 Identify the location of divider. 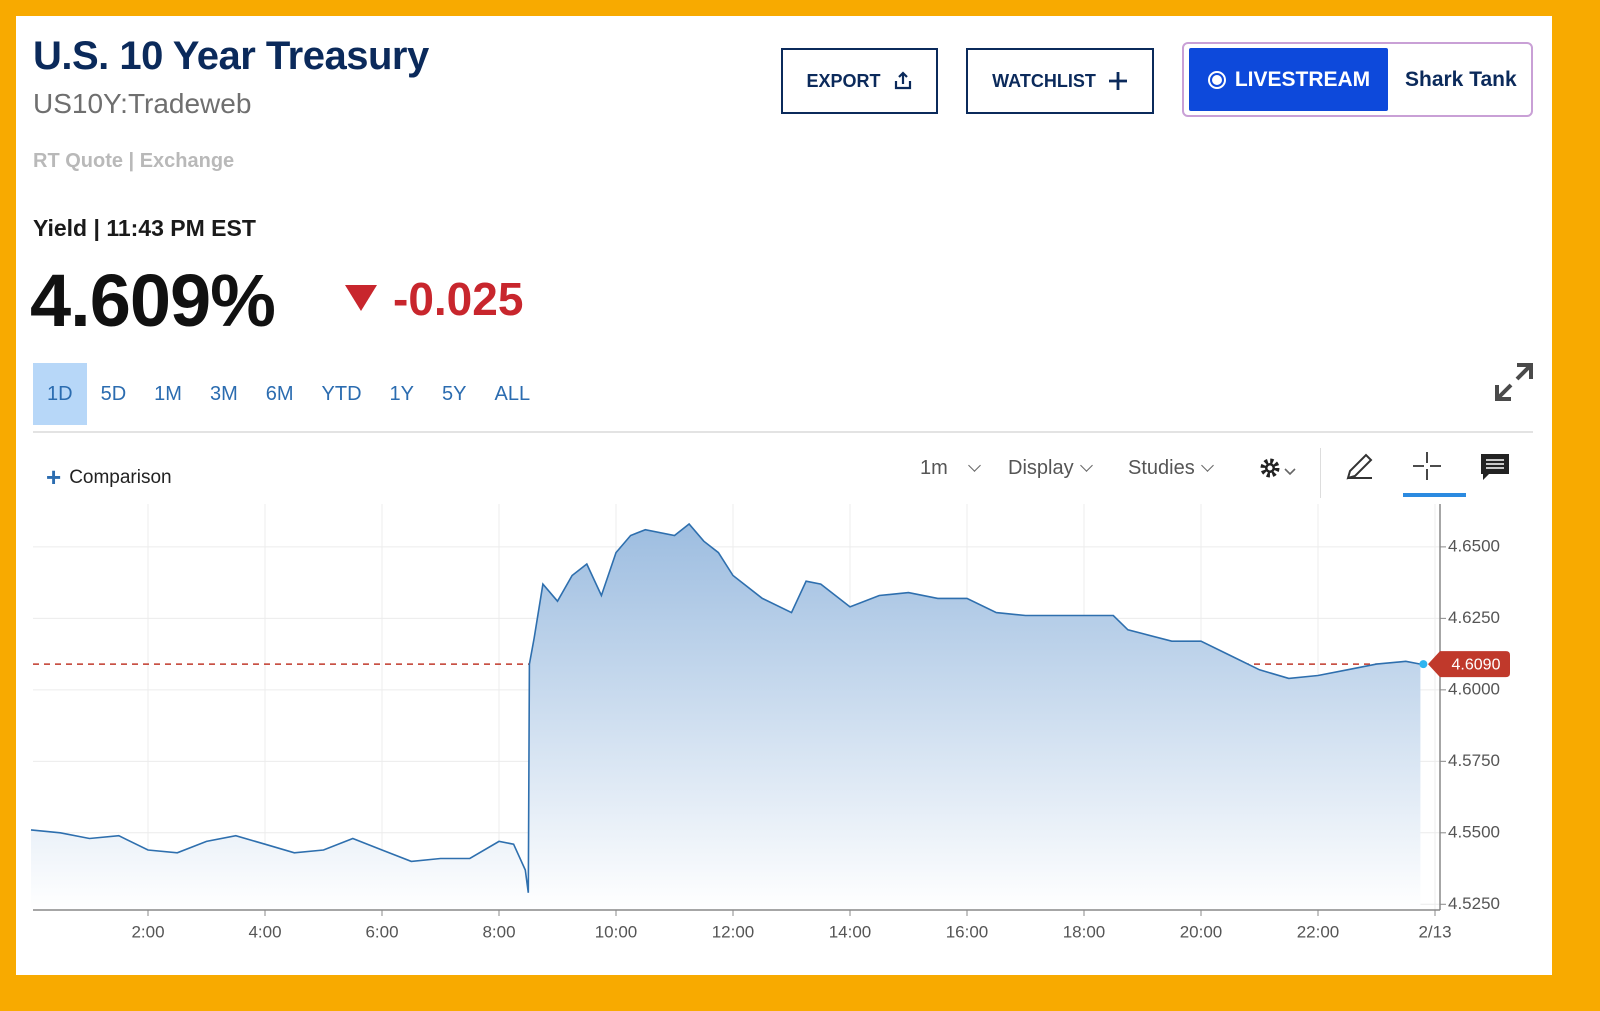
(783, 432).